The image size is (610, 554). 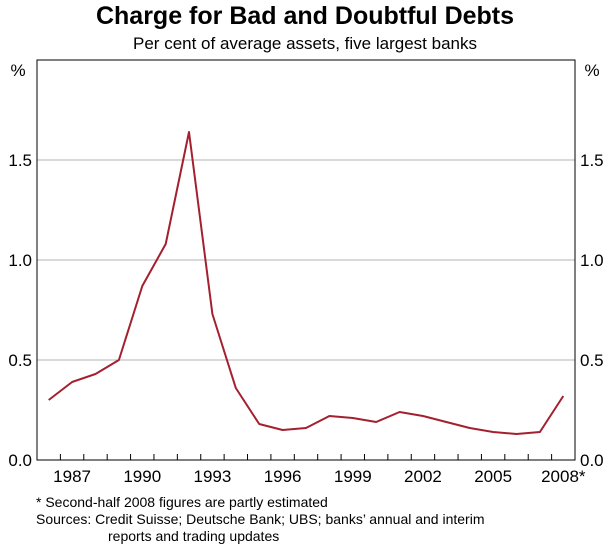 What do you see at coordinates (592, 160) in the screenshot?
I see `y-tick-label-right: 1.5` at bounding box center [592, 160].